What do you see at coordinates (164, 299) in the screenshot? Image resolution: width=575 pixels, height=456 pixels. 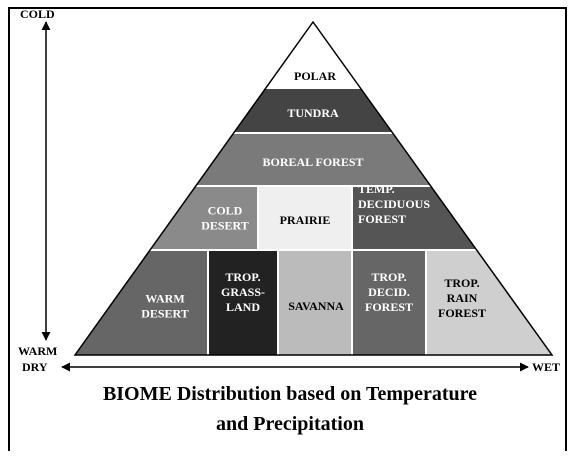 I see `biome-label: WARM` at bounding box center [164, 299].